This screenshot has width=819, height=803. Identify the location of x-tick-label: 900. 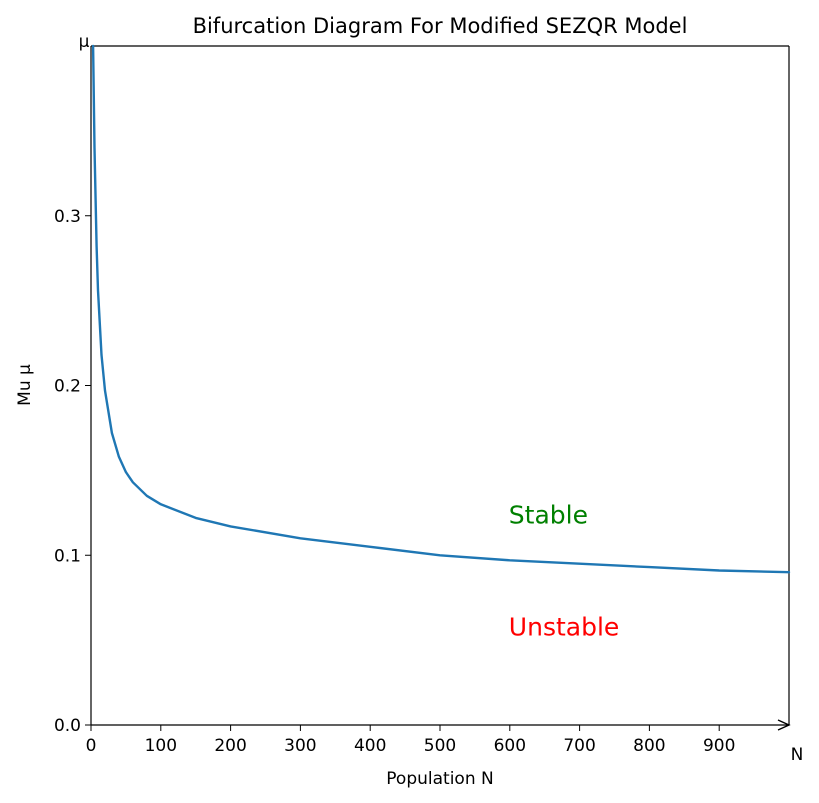
(719, 746).